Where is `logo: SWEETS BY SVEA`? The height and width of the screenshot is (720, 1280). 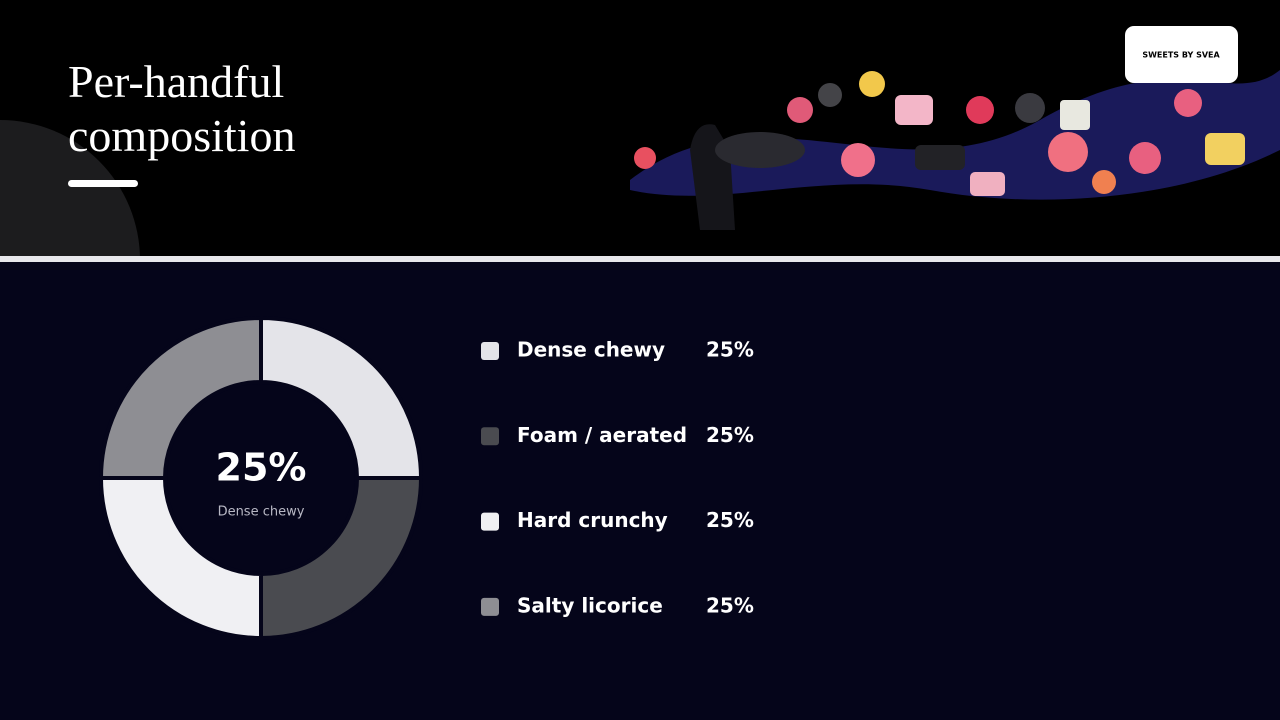 logo: SWEETS BY SVEA is located at coordinates (1181, 55).